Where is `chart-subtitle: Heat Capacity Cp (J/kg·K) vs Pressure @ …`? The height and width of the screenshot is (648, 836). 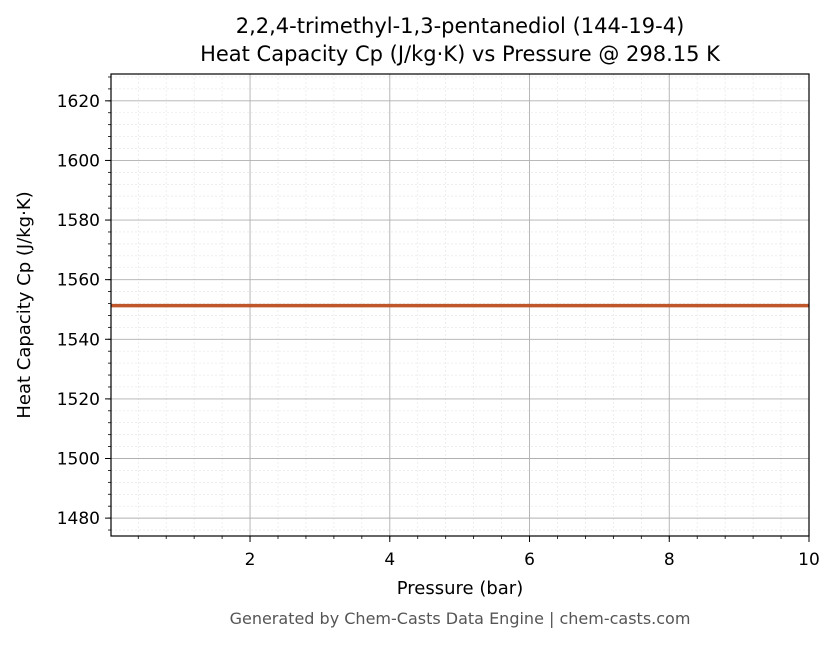
chart-subtitle: Heat Capacity Cp (J/kg·K) vs Pressure @ … is located at coordinates (460, 54).